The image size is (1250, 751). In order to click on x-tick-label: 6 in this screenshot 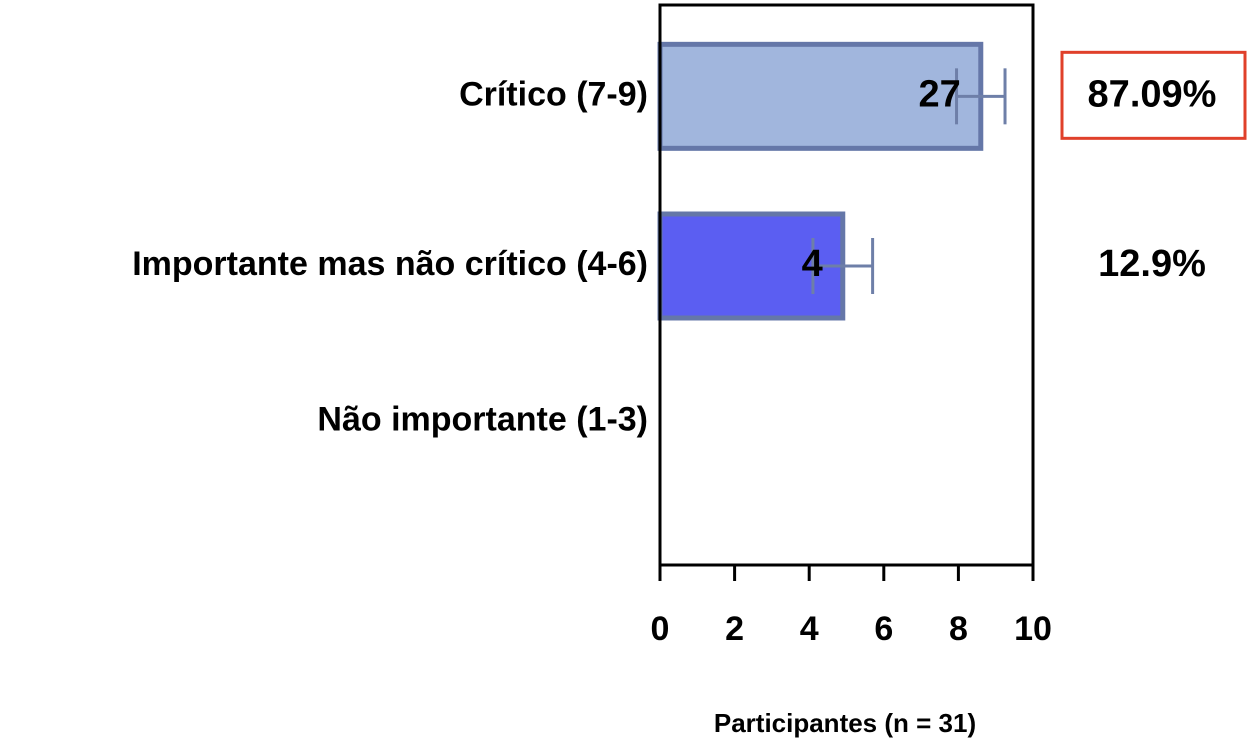, I will do `click(883, 629)`.